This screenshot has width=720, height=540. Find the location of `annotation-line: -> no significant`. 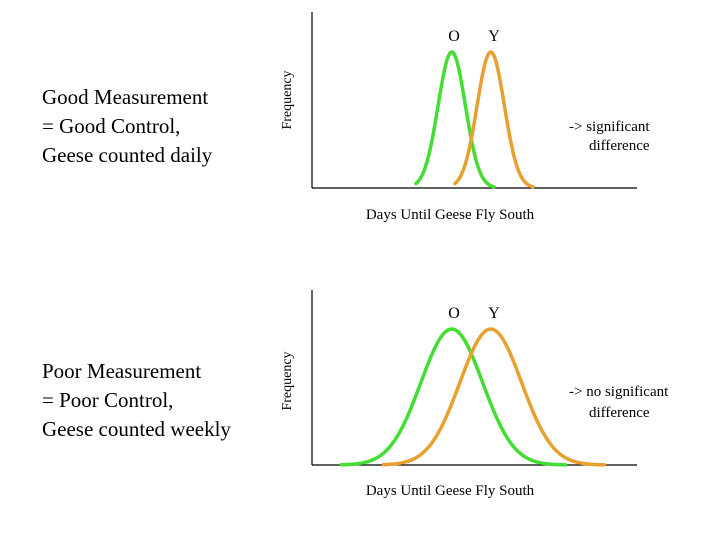

annotation-line: -> no significant is located at coordinates (619, 392).